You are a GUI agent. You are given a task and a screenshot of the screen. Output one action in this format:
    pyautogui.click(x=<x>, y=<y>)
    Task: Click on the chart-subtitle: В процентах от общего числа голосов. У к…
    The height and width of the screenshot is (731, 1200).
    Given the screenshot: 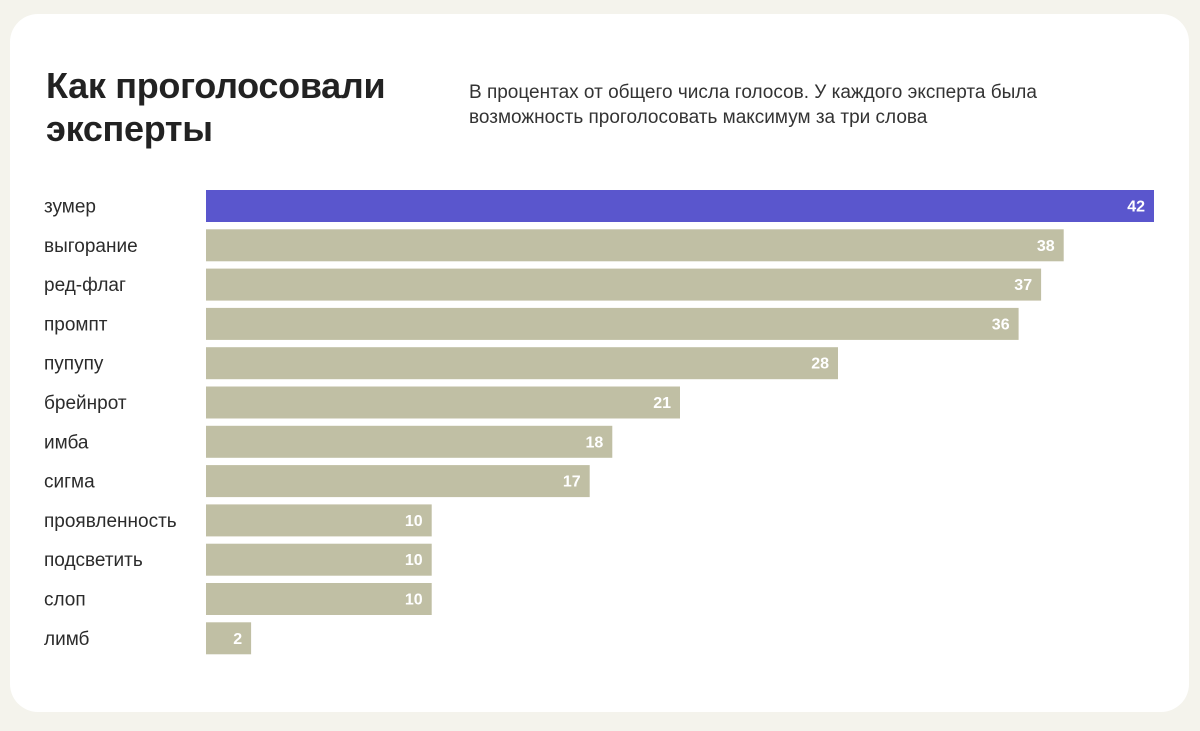 What is the action you would take?
    pyautogui.click(x=753, y=105)
    